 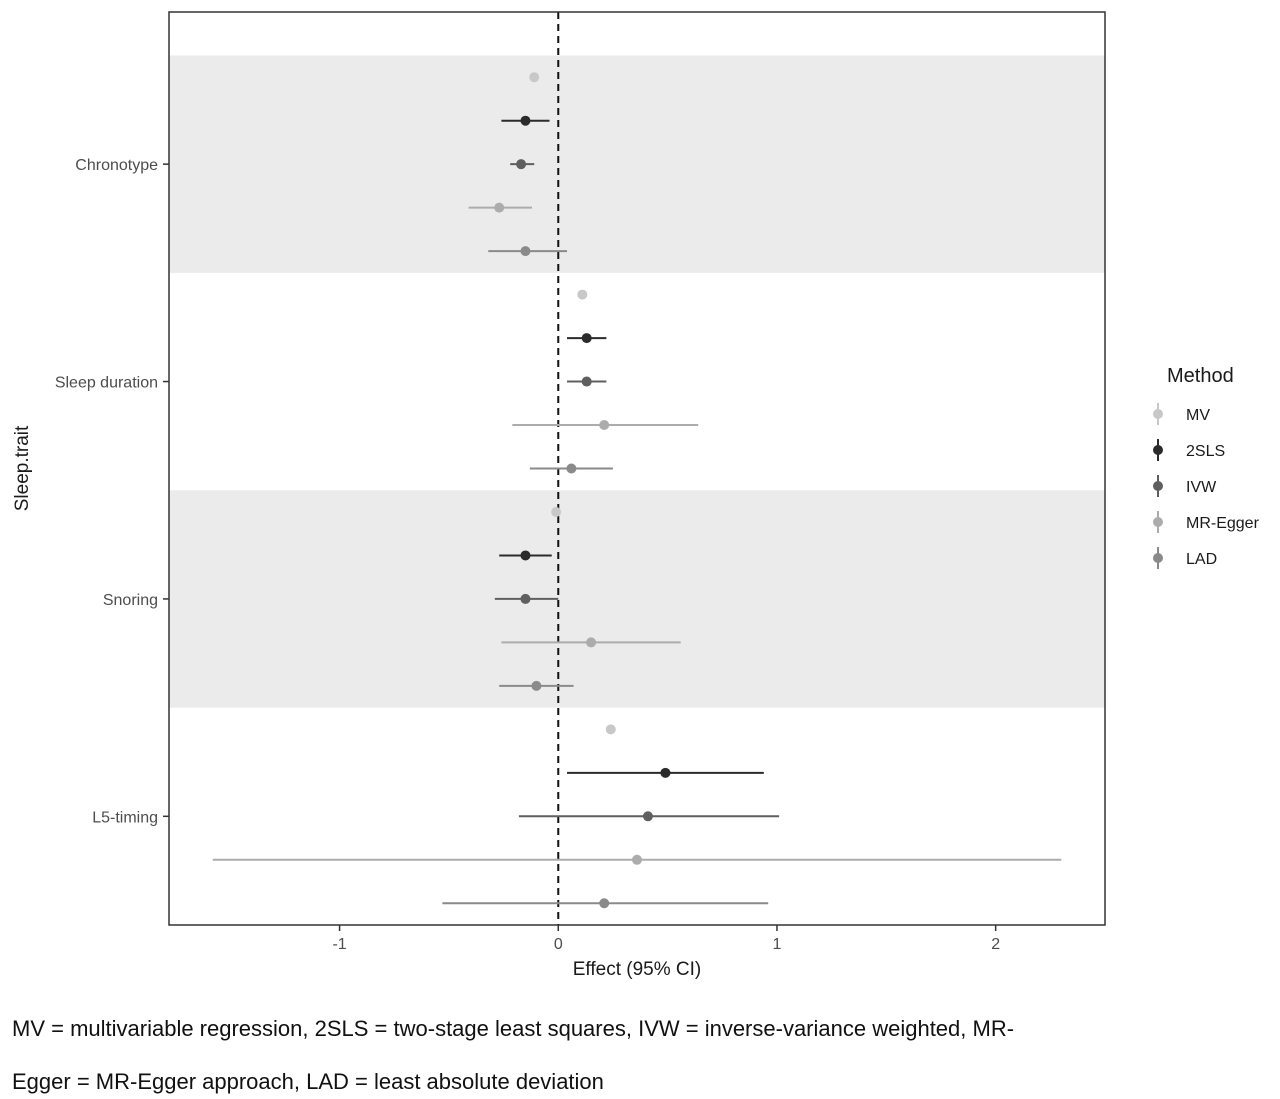 I want to click on legend: Method MV 2SLS IVW MR-Egger LAD, so click(x=1206, y=467).